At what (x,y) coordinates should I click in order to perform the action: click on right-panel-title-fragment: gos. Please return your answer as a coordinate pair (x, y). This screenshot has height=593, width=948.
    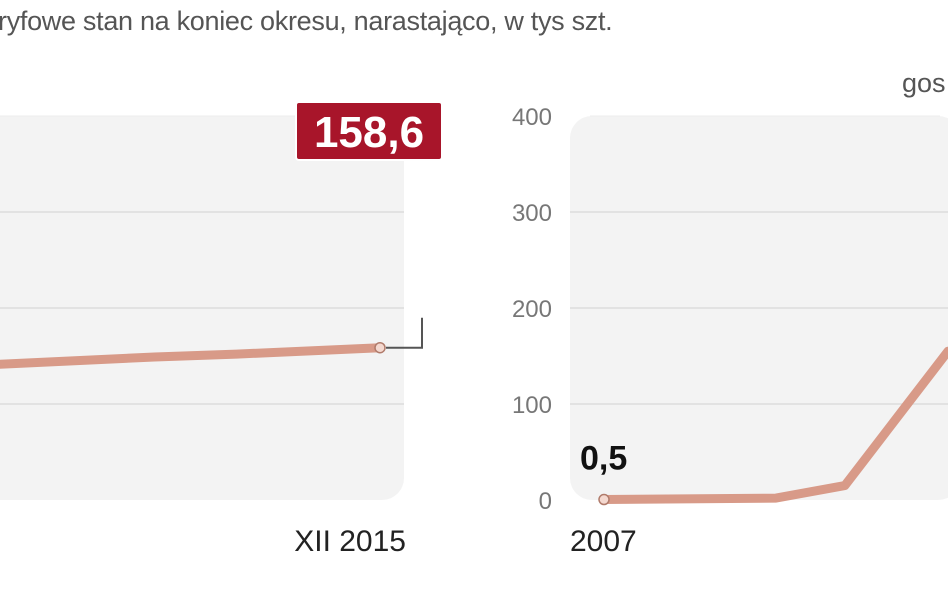
    Looking at the image, I should click on (924, 83).